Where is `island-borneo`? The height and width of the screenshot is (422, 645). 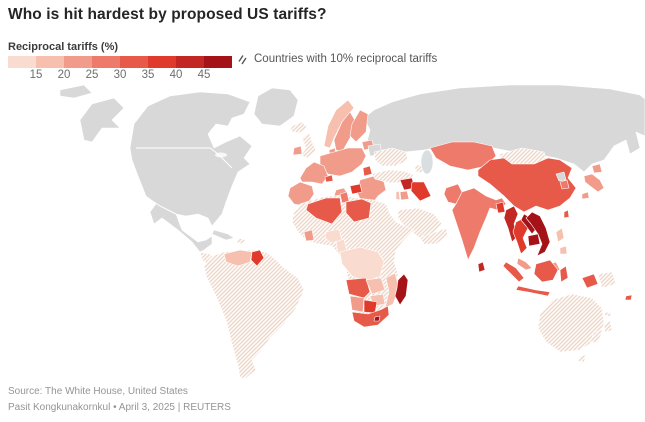
island-borneo is located at coordinates (546, 271).